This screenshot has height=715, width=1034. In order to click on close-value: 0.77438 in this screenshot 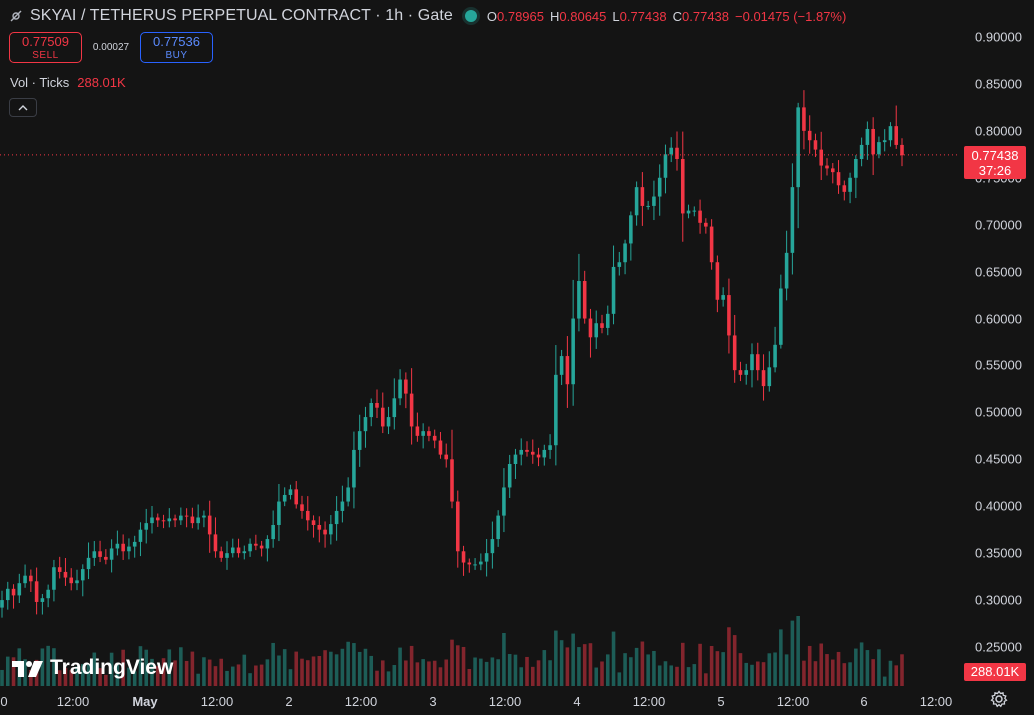, I will do `click(706, 16)`.